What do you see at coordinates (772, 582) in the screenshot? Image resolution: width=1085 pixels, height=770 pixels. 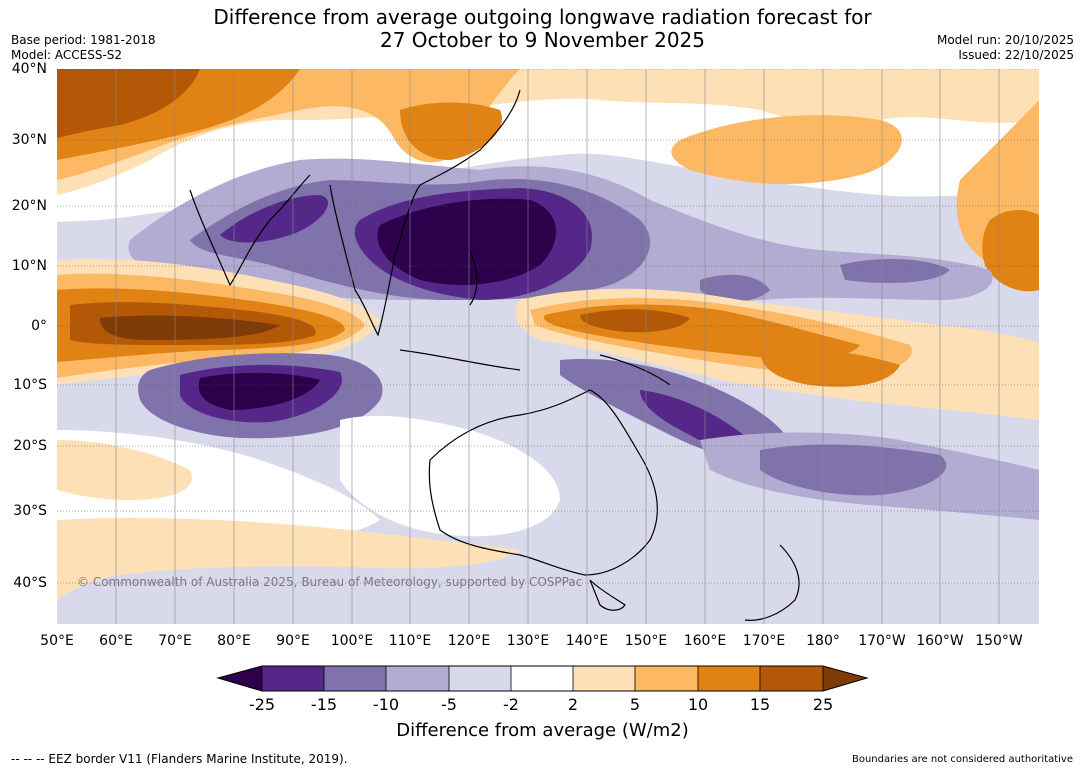 I see `new-zealand-coast` at bounding box center [772, 582].